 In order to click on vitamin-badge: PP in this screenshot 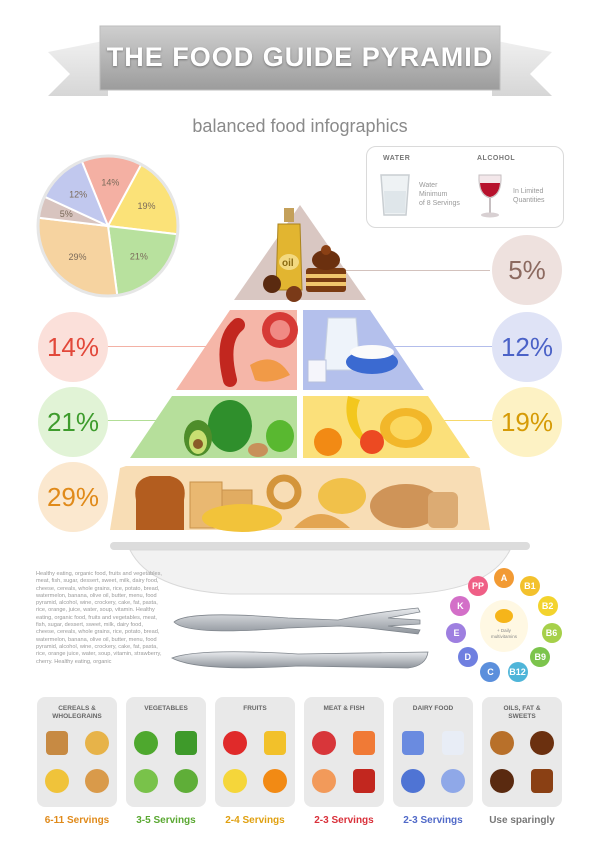, I will do `click(478, 585)`.